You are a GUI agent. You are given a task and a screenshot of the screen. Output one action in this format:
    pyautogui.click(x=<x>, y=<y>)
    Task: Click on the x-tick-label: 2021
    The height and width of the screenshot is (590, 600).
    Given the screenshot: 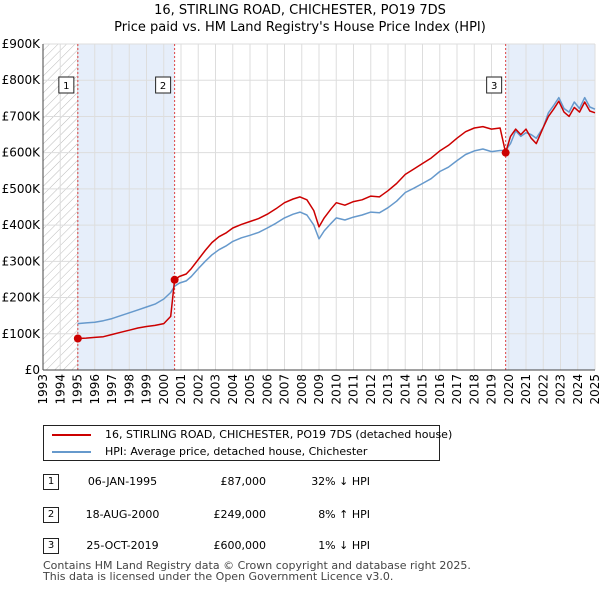 What is the action you would take?
    pyautogui.click(x=526, y=389)
    